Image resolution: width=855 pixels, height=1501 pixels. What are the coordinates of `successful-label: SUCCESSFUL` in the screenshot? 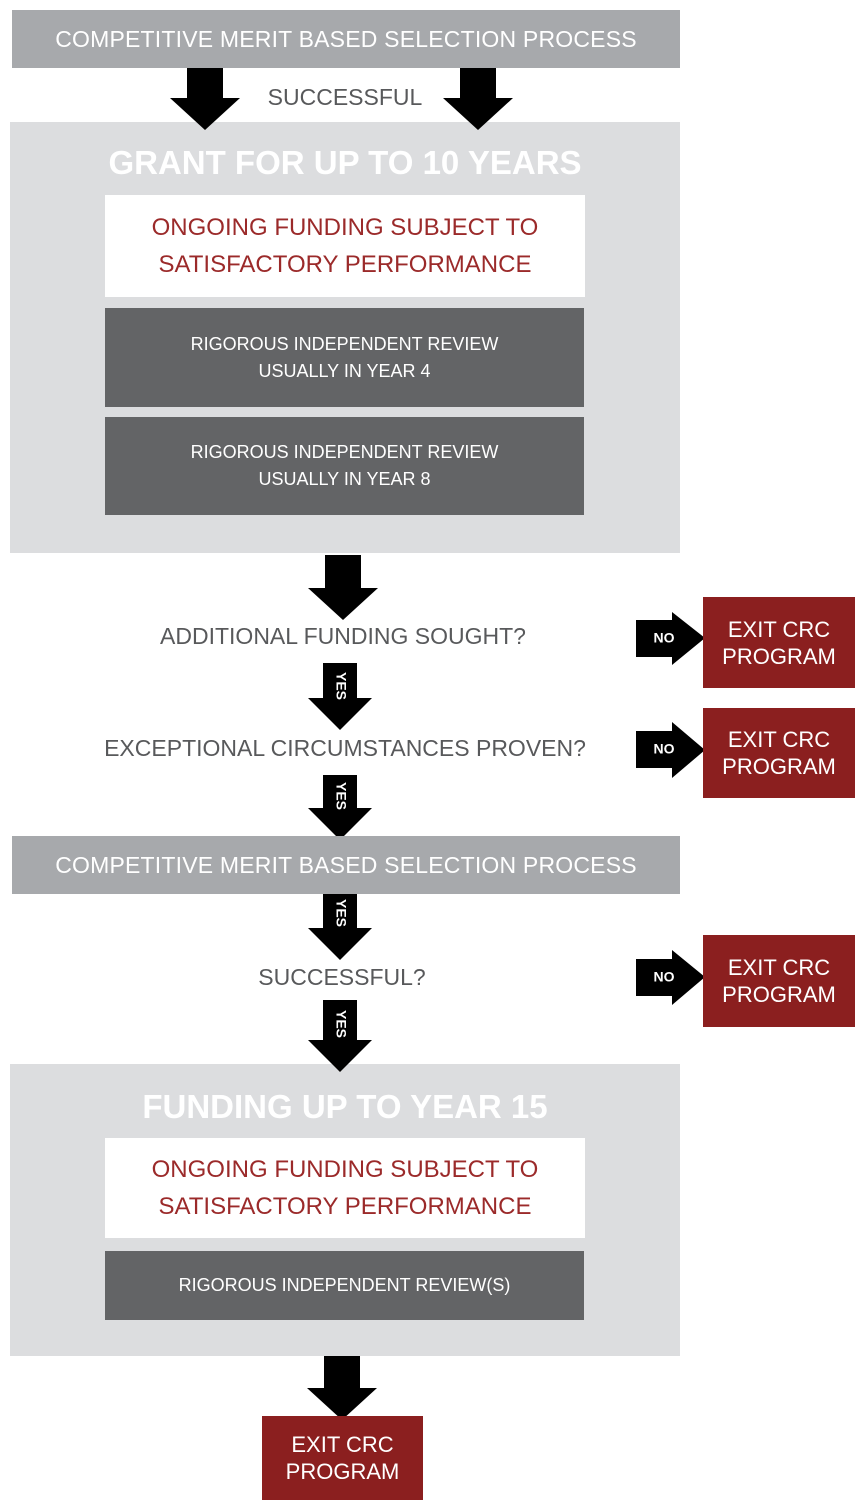 It's located at (345, 97).